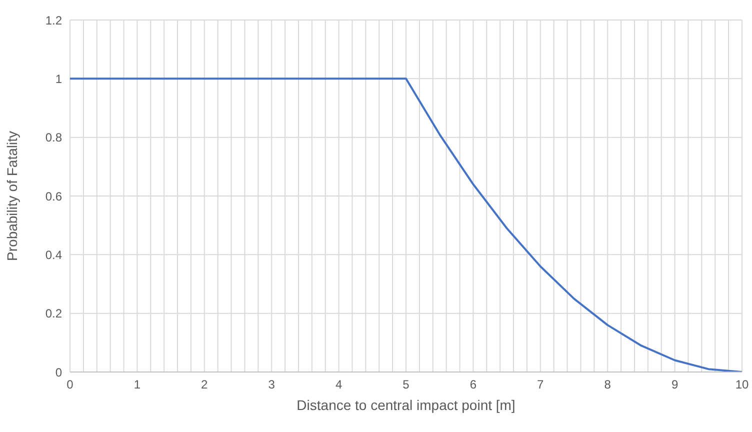 The height and width of the screenshot is (432, 752). Describe the element at coordinates (53, 196) in the screenshot. I see `y-tick-label: 0.6` at that location.